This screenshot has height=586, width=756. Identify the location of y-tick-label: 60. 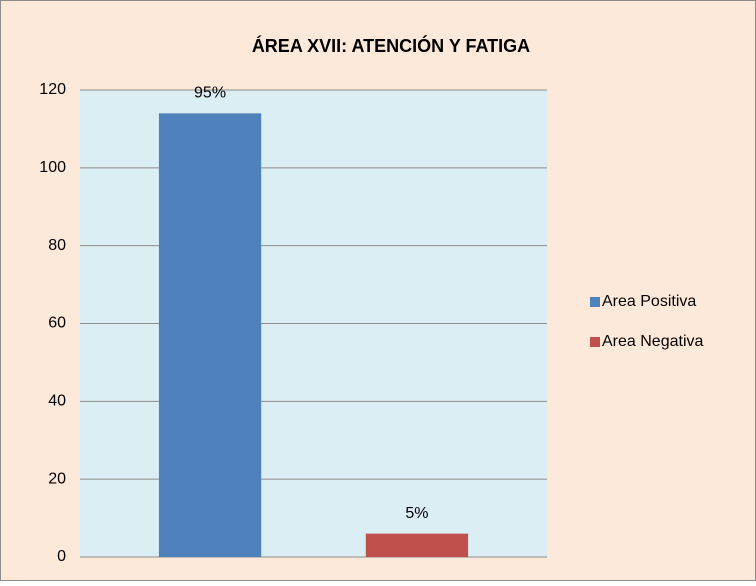
(57, 323).